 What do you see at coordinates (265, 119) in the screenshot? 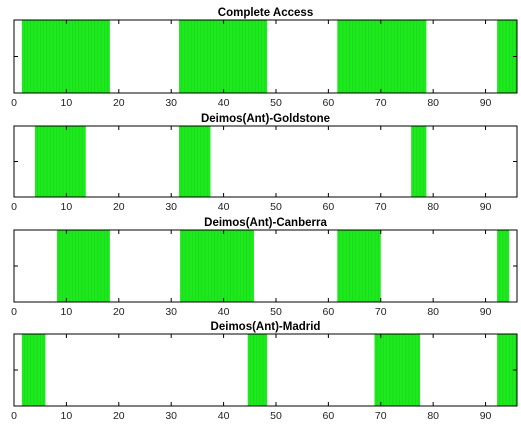
I see `subplot-title: Deimos(Ant)-Goldstone` at bounding box center [265, 119].